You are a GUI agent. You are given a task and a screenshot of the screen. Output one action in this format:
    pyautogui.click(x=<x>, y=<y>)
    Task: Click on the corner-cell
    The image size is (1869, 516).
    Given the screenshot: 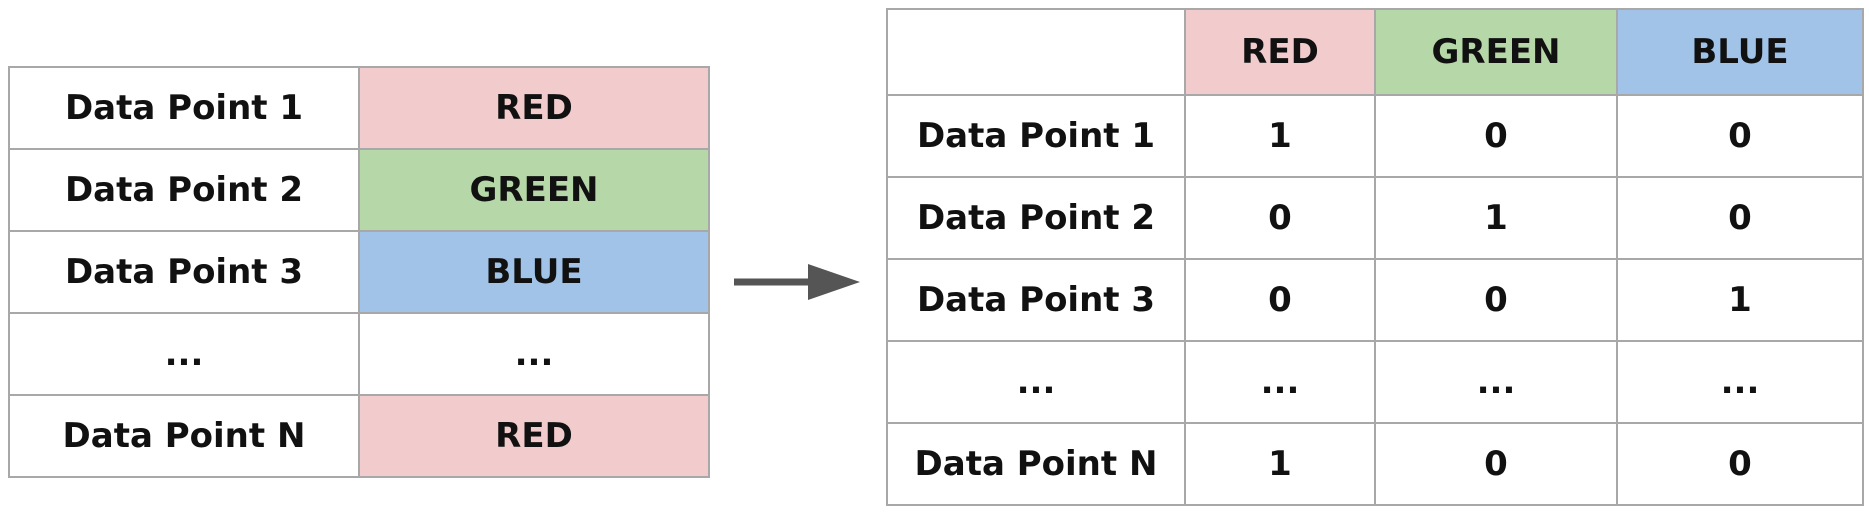 What is the action you would take?
    pyautogui.click(x=1036, y=52)
    